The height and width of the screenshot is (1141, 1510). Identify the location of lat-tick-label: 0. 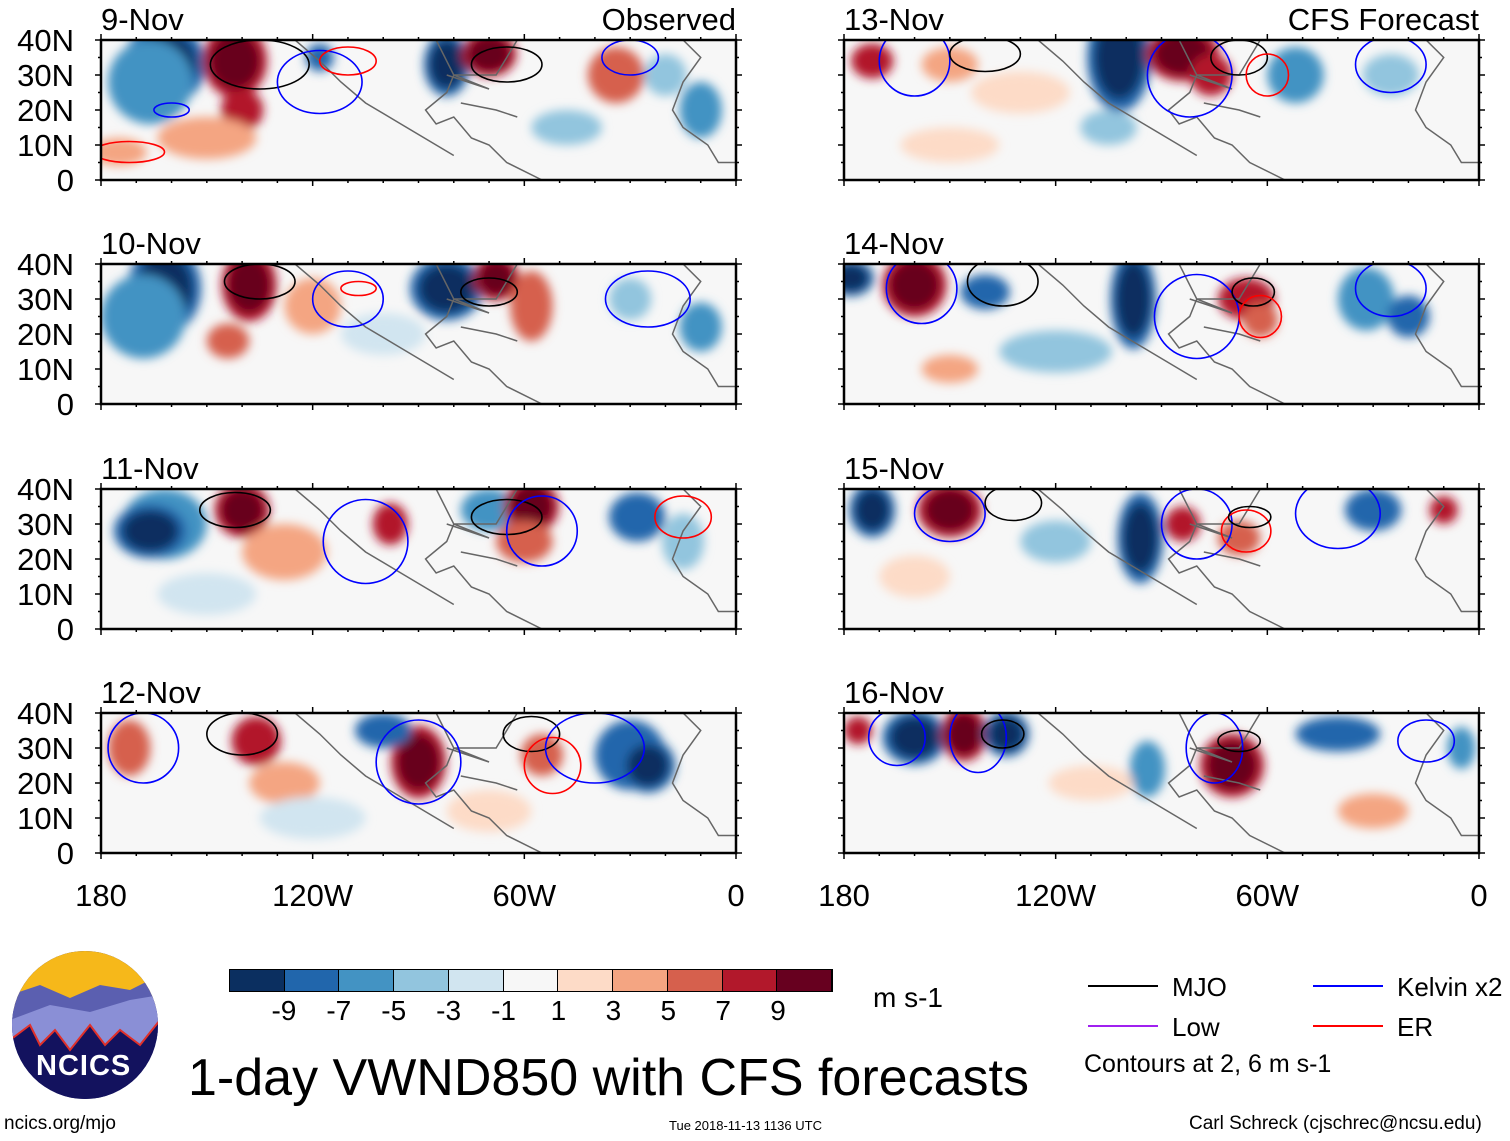
(65, 629).